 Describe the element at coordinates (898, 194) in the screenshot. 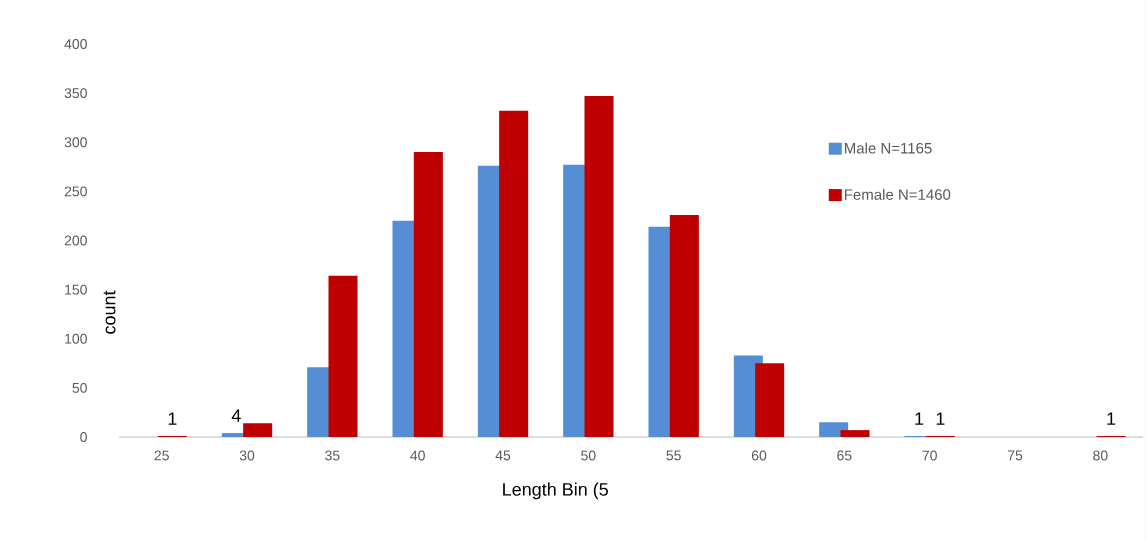

I see `legend-label: Female N=1460` at that location.